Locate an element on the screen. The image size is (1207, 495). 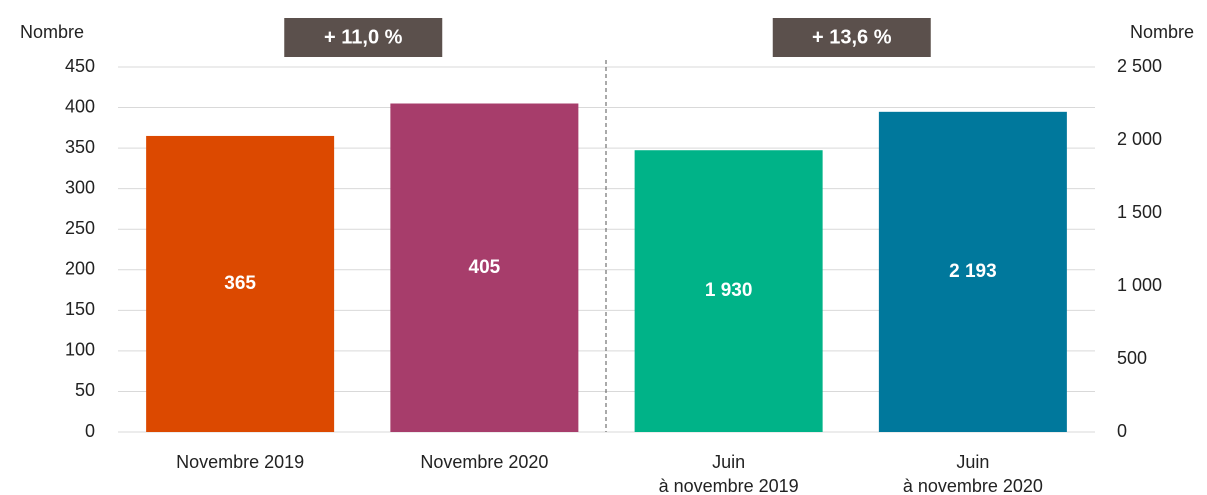
x-tick-label: Juin à novembre 2020 is located at coordinates (973, 473).